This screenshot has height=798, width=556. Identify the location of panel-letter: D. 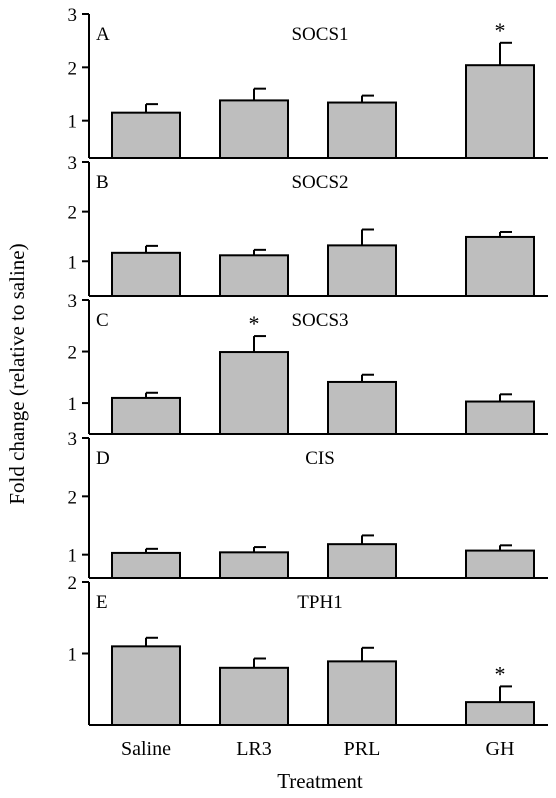
(103, 458).